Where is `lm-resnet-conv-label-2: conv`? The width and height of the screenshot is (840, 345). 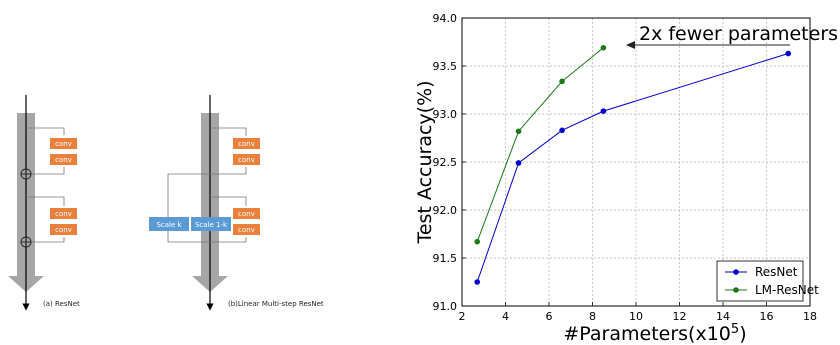
lm-resnet-conv-label-2: conv is located at coordinates (246, 160).